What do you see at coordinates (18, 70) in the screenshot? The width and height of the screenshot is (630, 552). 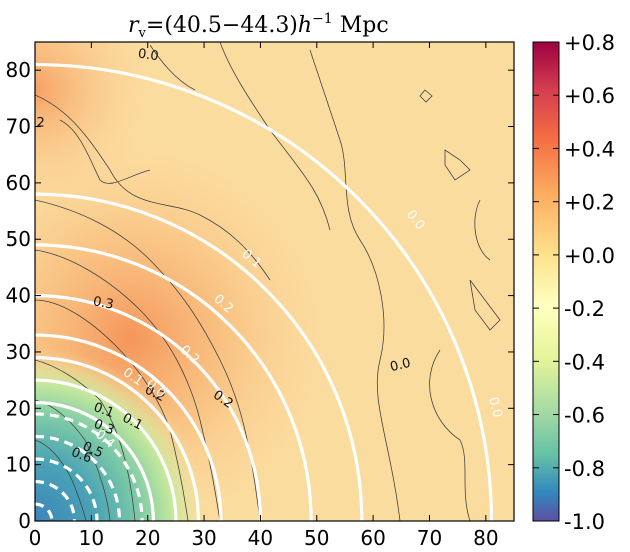 I see `y-tick-label: 80` at bounding box center [18, 70].